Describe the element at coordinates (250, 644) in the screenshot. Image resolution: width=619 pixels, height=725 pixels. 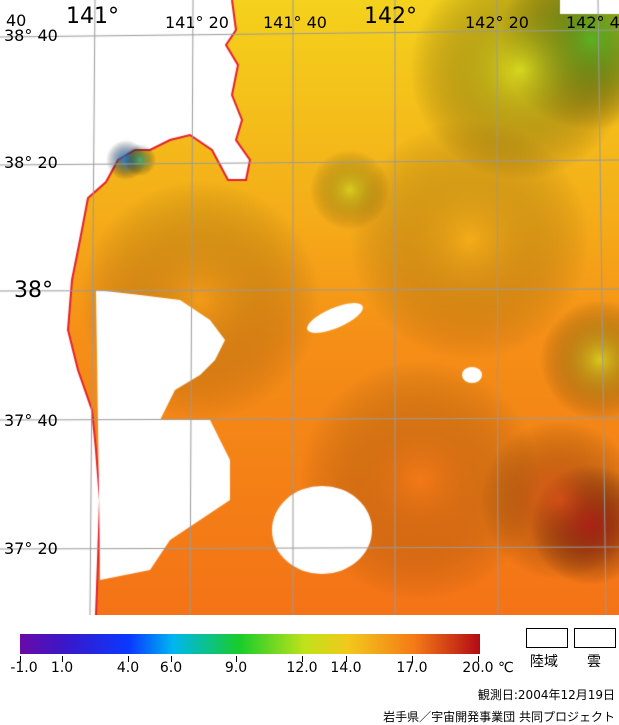
I see `temperature-colorbar` at that location.